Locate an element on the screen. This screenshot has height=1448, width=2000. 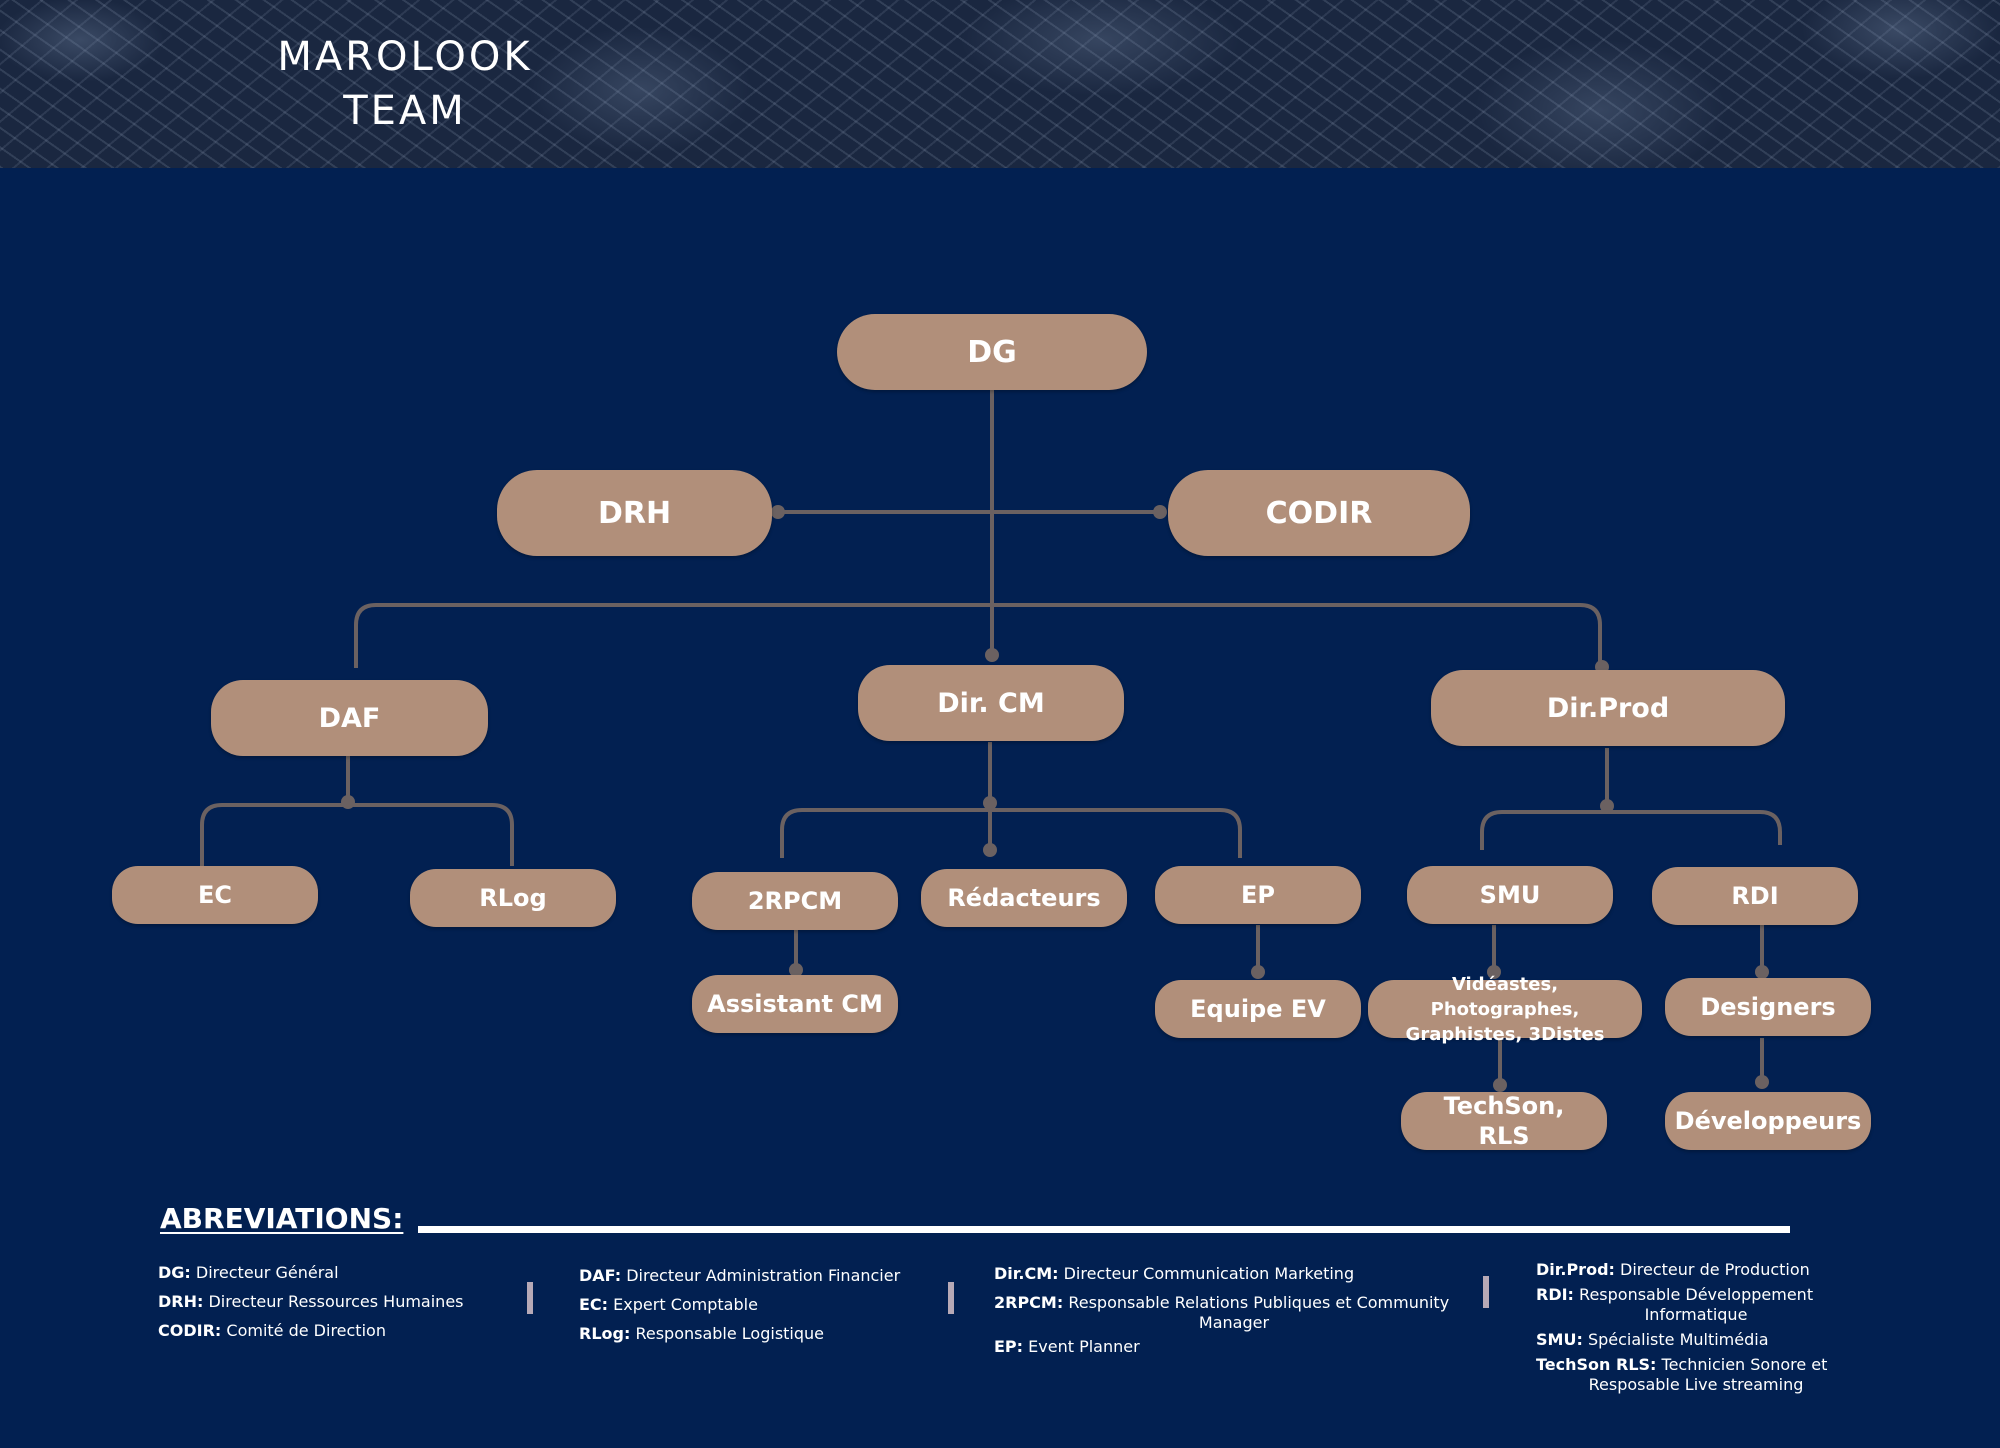
abbr-item: RLog: Responsable Logistique is located at coordinates (702, 1333).